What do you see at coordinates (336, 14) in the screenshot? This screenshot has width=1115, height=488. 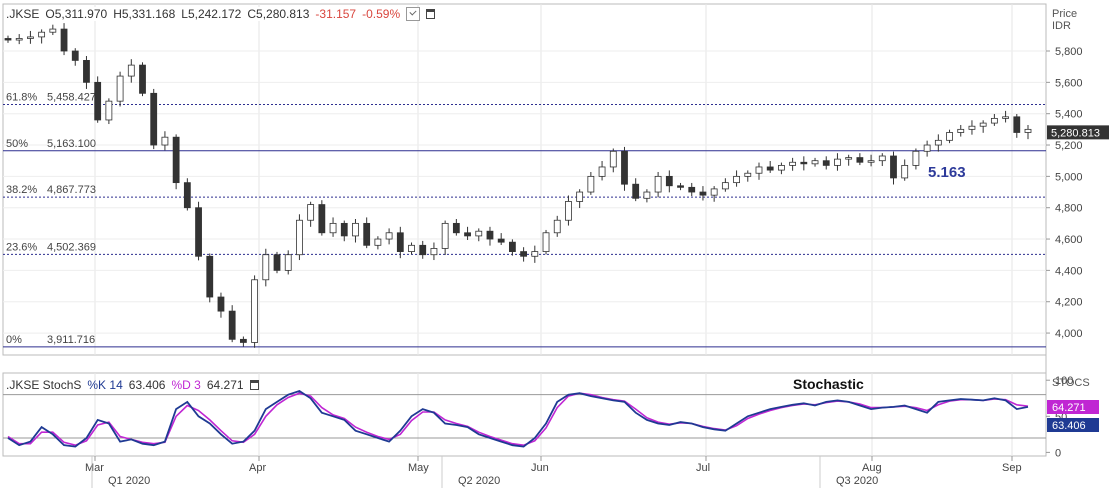 I see `change-value: -31.157` at bounding box center [336, 14].